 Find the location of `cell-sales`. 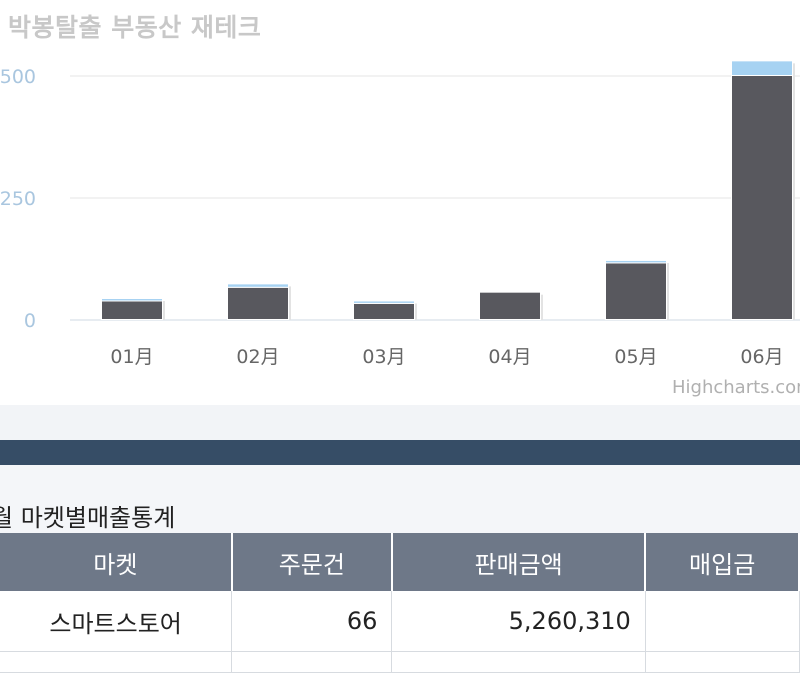

cell-sales is located at coordinates (518, 662).